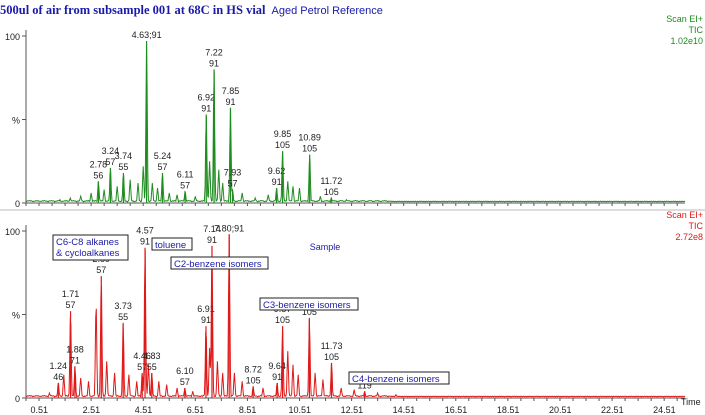 This screenshot has height=415, width=705. I want to click on peak-label: 9.85, so click(283, 134).